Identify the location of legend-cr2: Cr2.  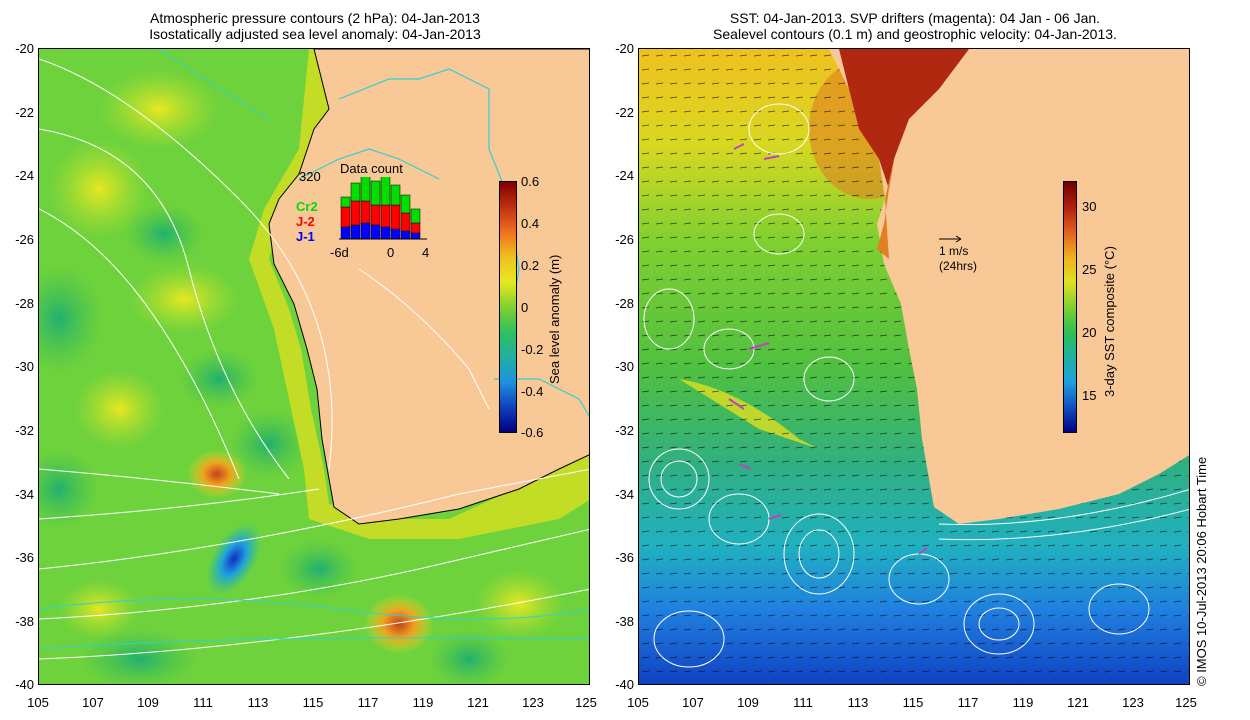
(307, 206).